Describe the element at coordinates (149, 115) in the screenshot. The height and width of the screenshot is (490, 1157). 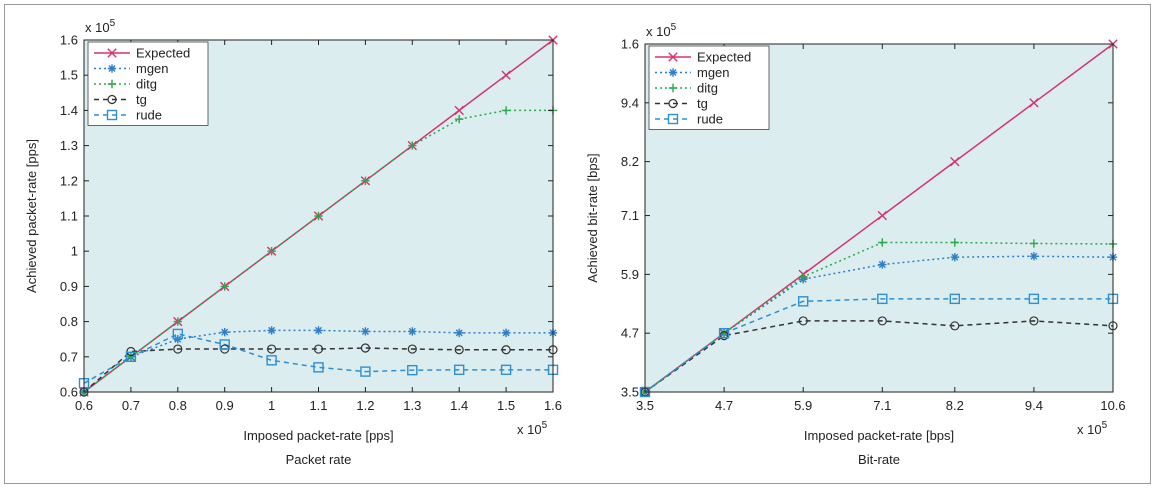
I see `legend-label-rude: rude` at that location.